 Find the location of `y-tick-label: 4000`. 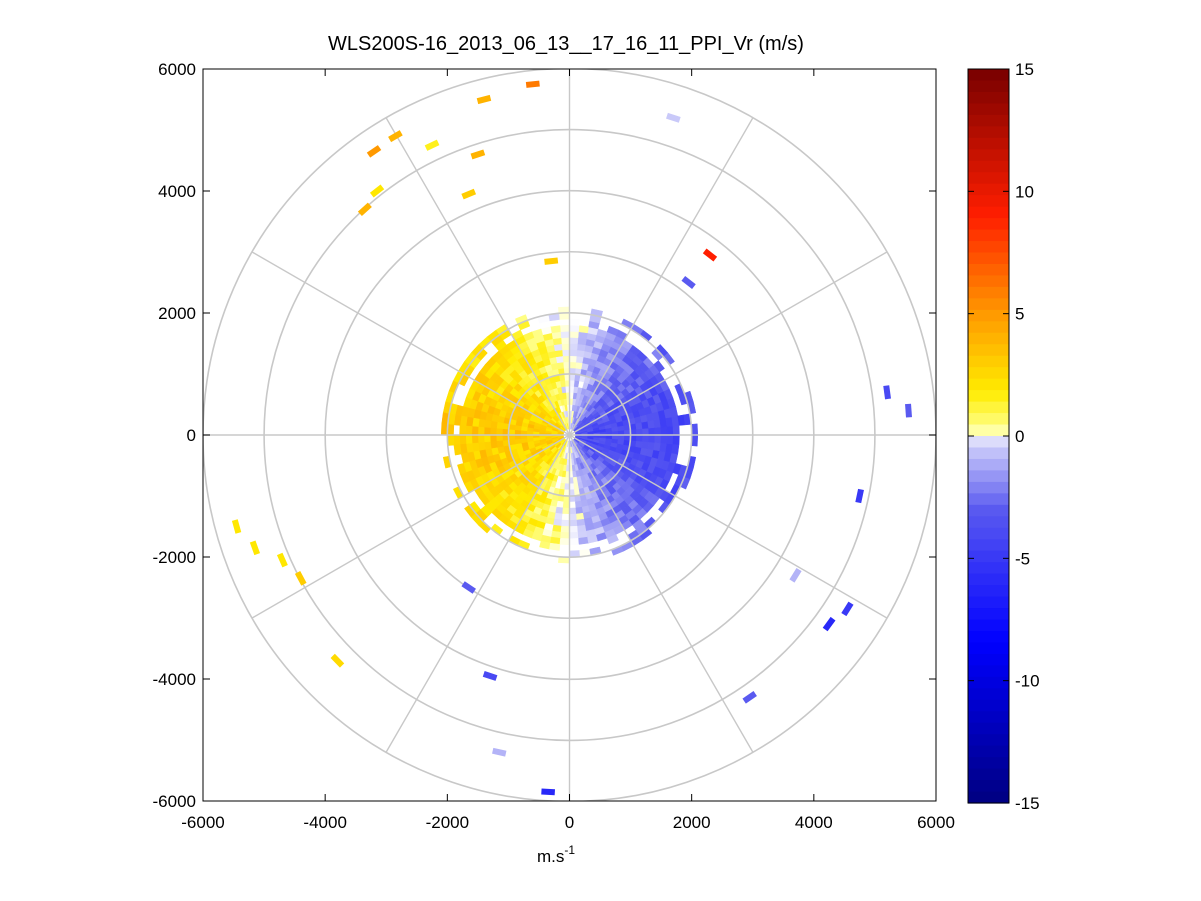

y-tick-label: 4000 is located at coordinates (177, 191).